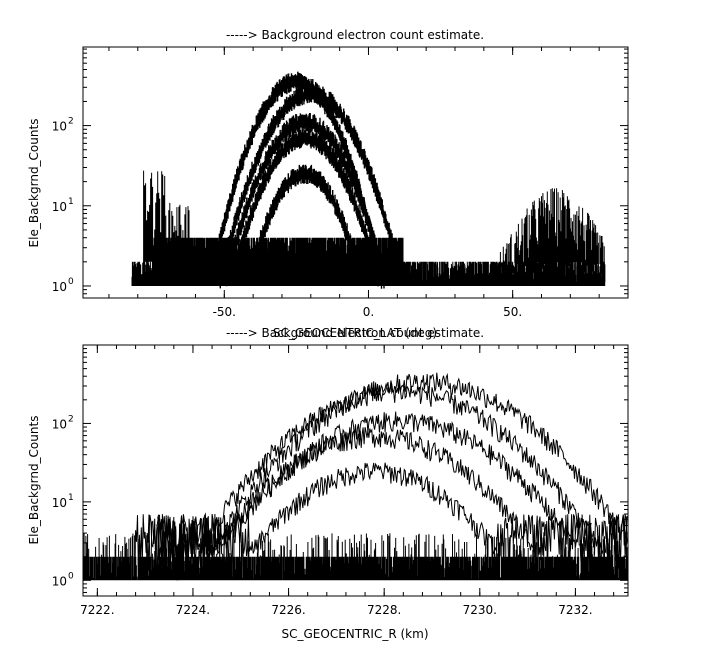 The height and width of the screenshot is (656, 724). Describe the element at coordinates (512, 312) in the screenshot. I see `x-tick-label: 50.` at that location.